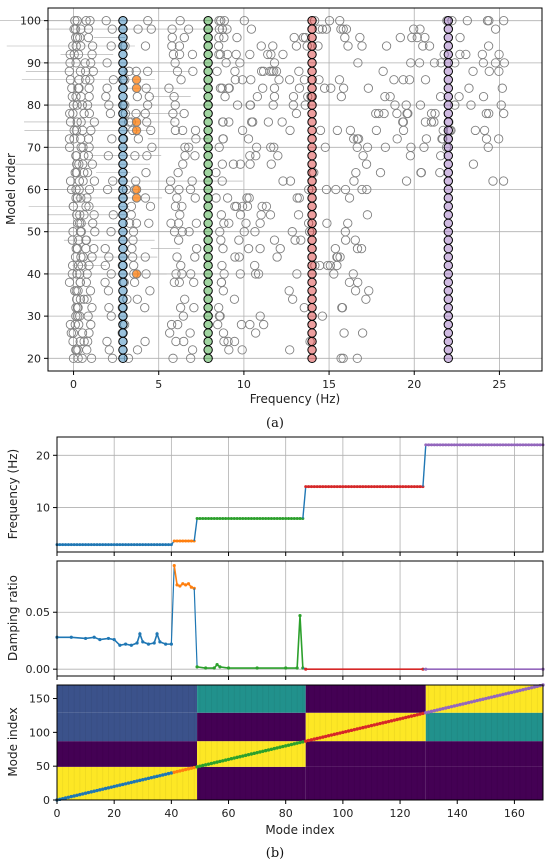  Describe the element at coordinates (131, 645) in the screenshot. I see `damping-point` at that location.